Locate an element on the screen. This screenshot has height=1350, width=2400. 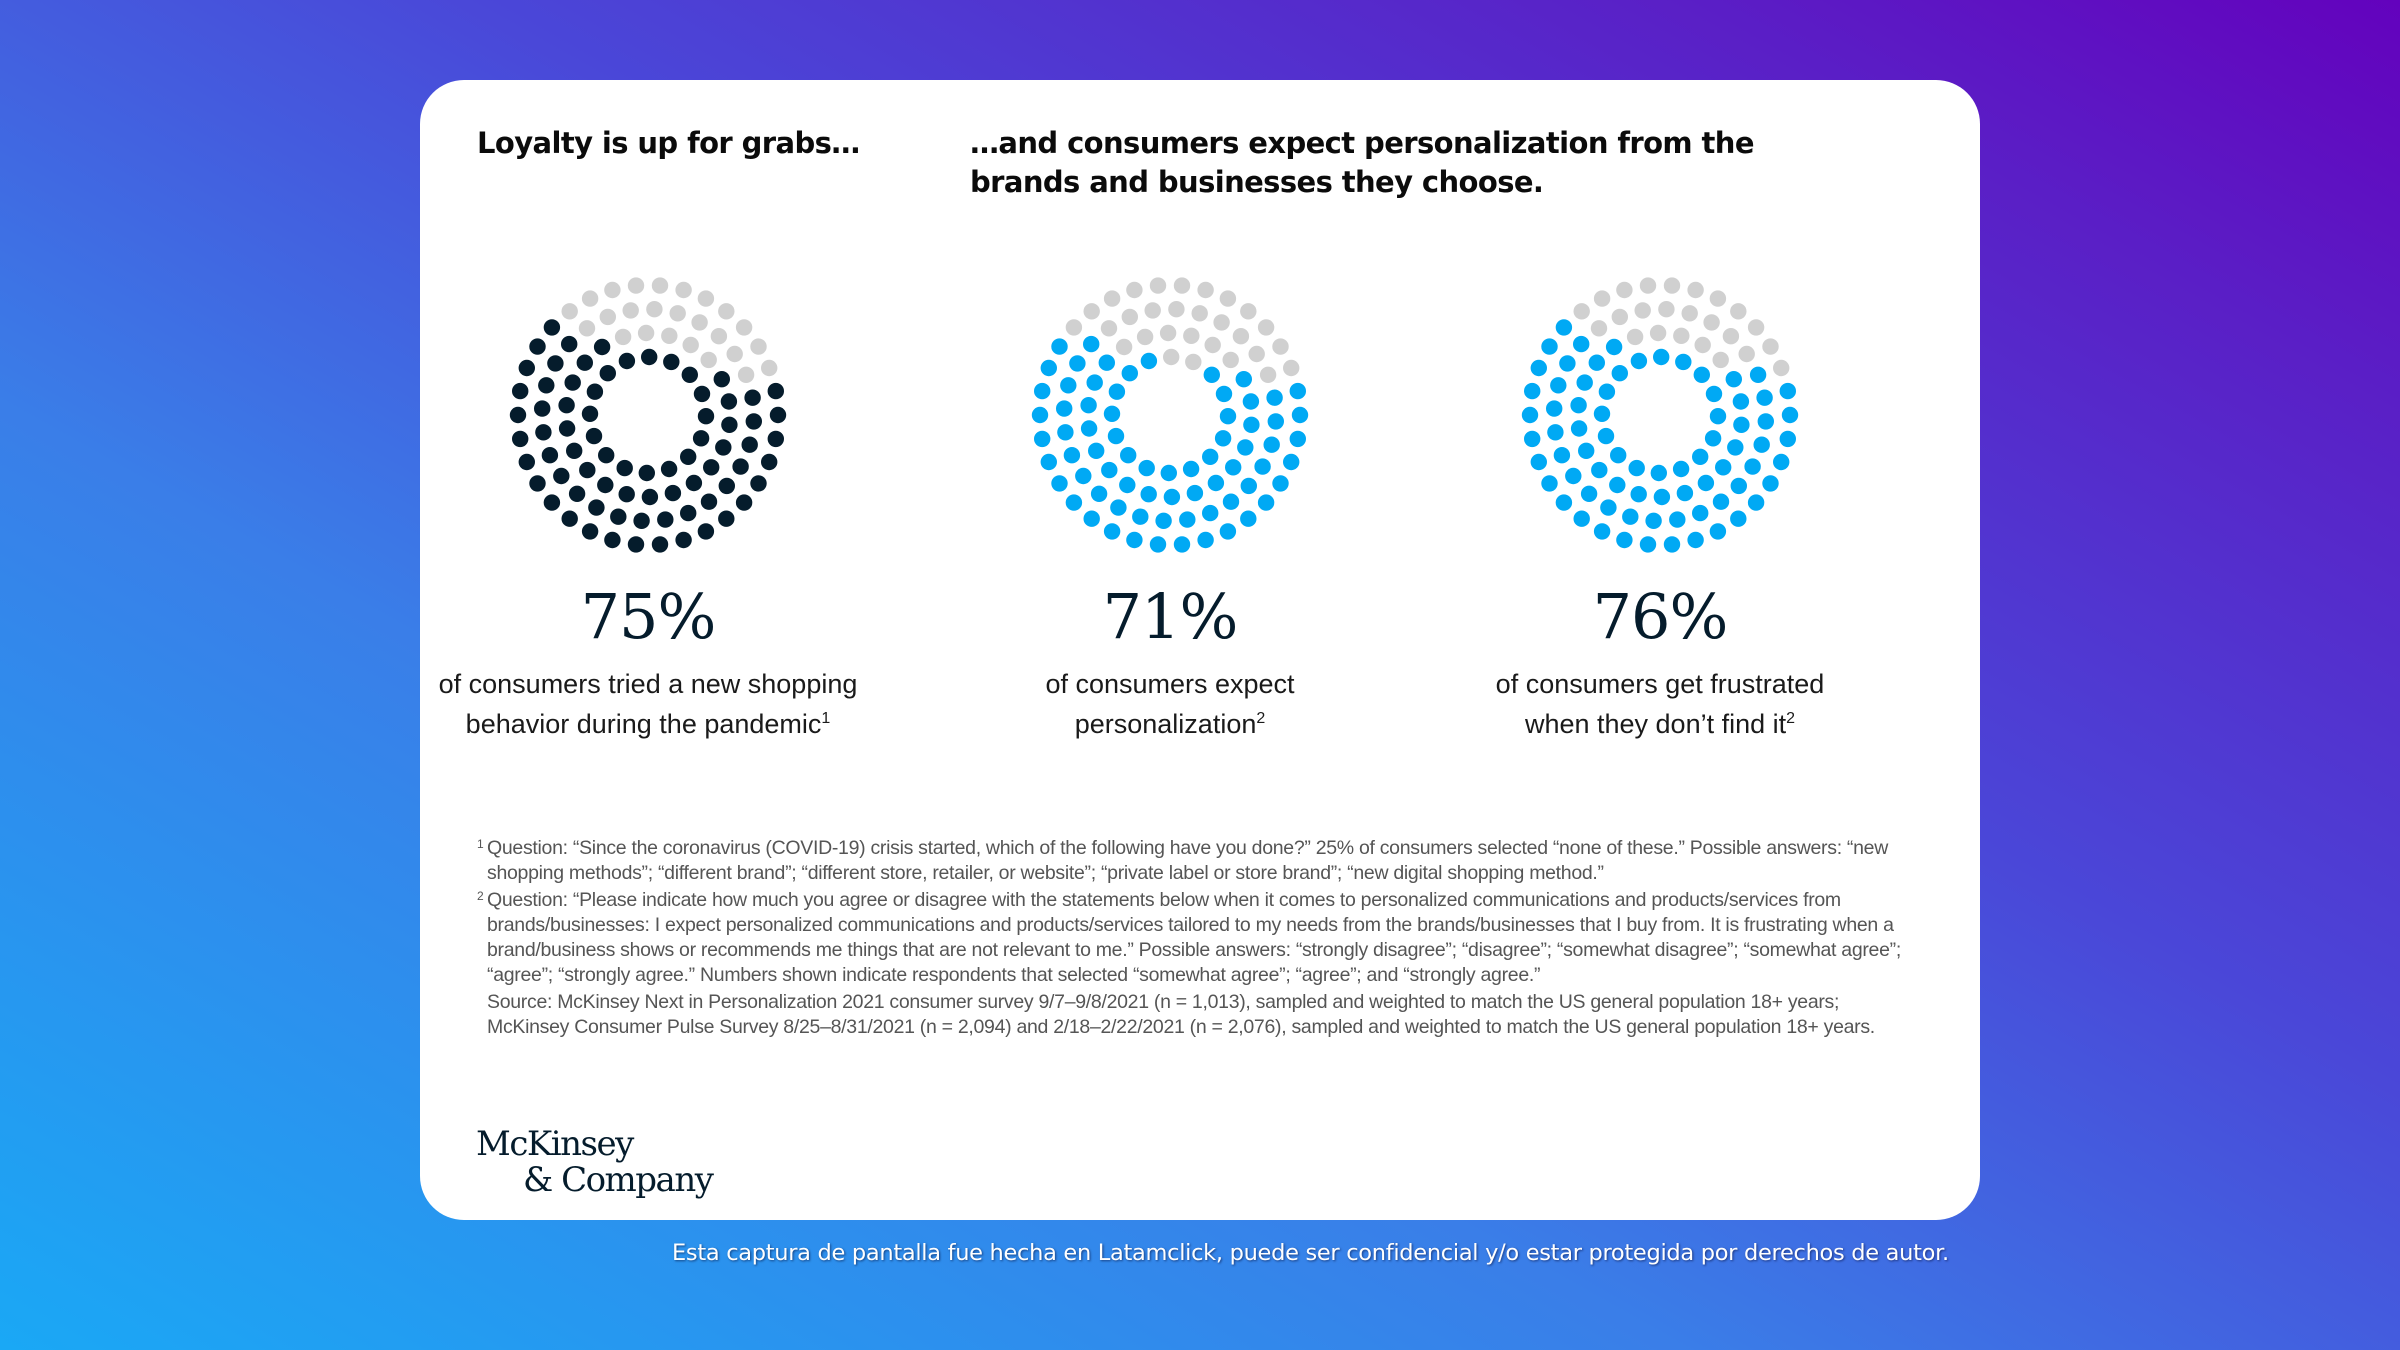
footnote-mark: 1 is located at coordinates (480, 844).